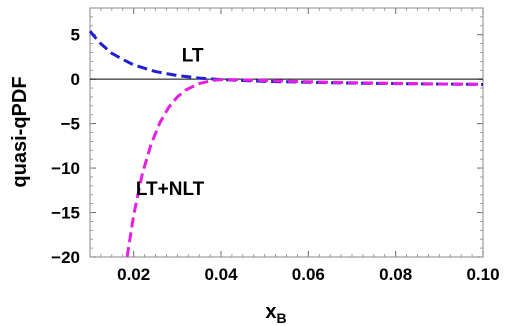  I want to click on y-tick-label: −5, so click(70, 124).